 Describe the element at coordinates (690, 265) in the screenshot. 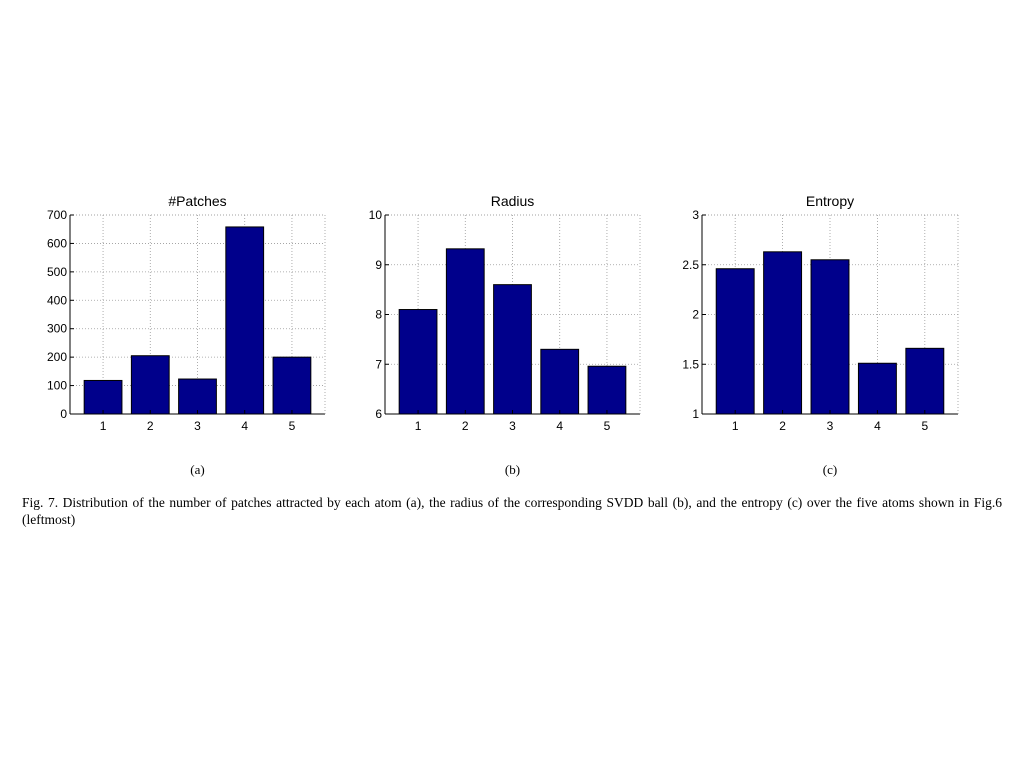

I see `y-tick-label: 2.5` at that location.